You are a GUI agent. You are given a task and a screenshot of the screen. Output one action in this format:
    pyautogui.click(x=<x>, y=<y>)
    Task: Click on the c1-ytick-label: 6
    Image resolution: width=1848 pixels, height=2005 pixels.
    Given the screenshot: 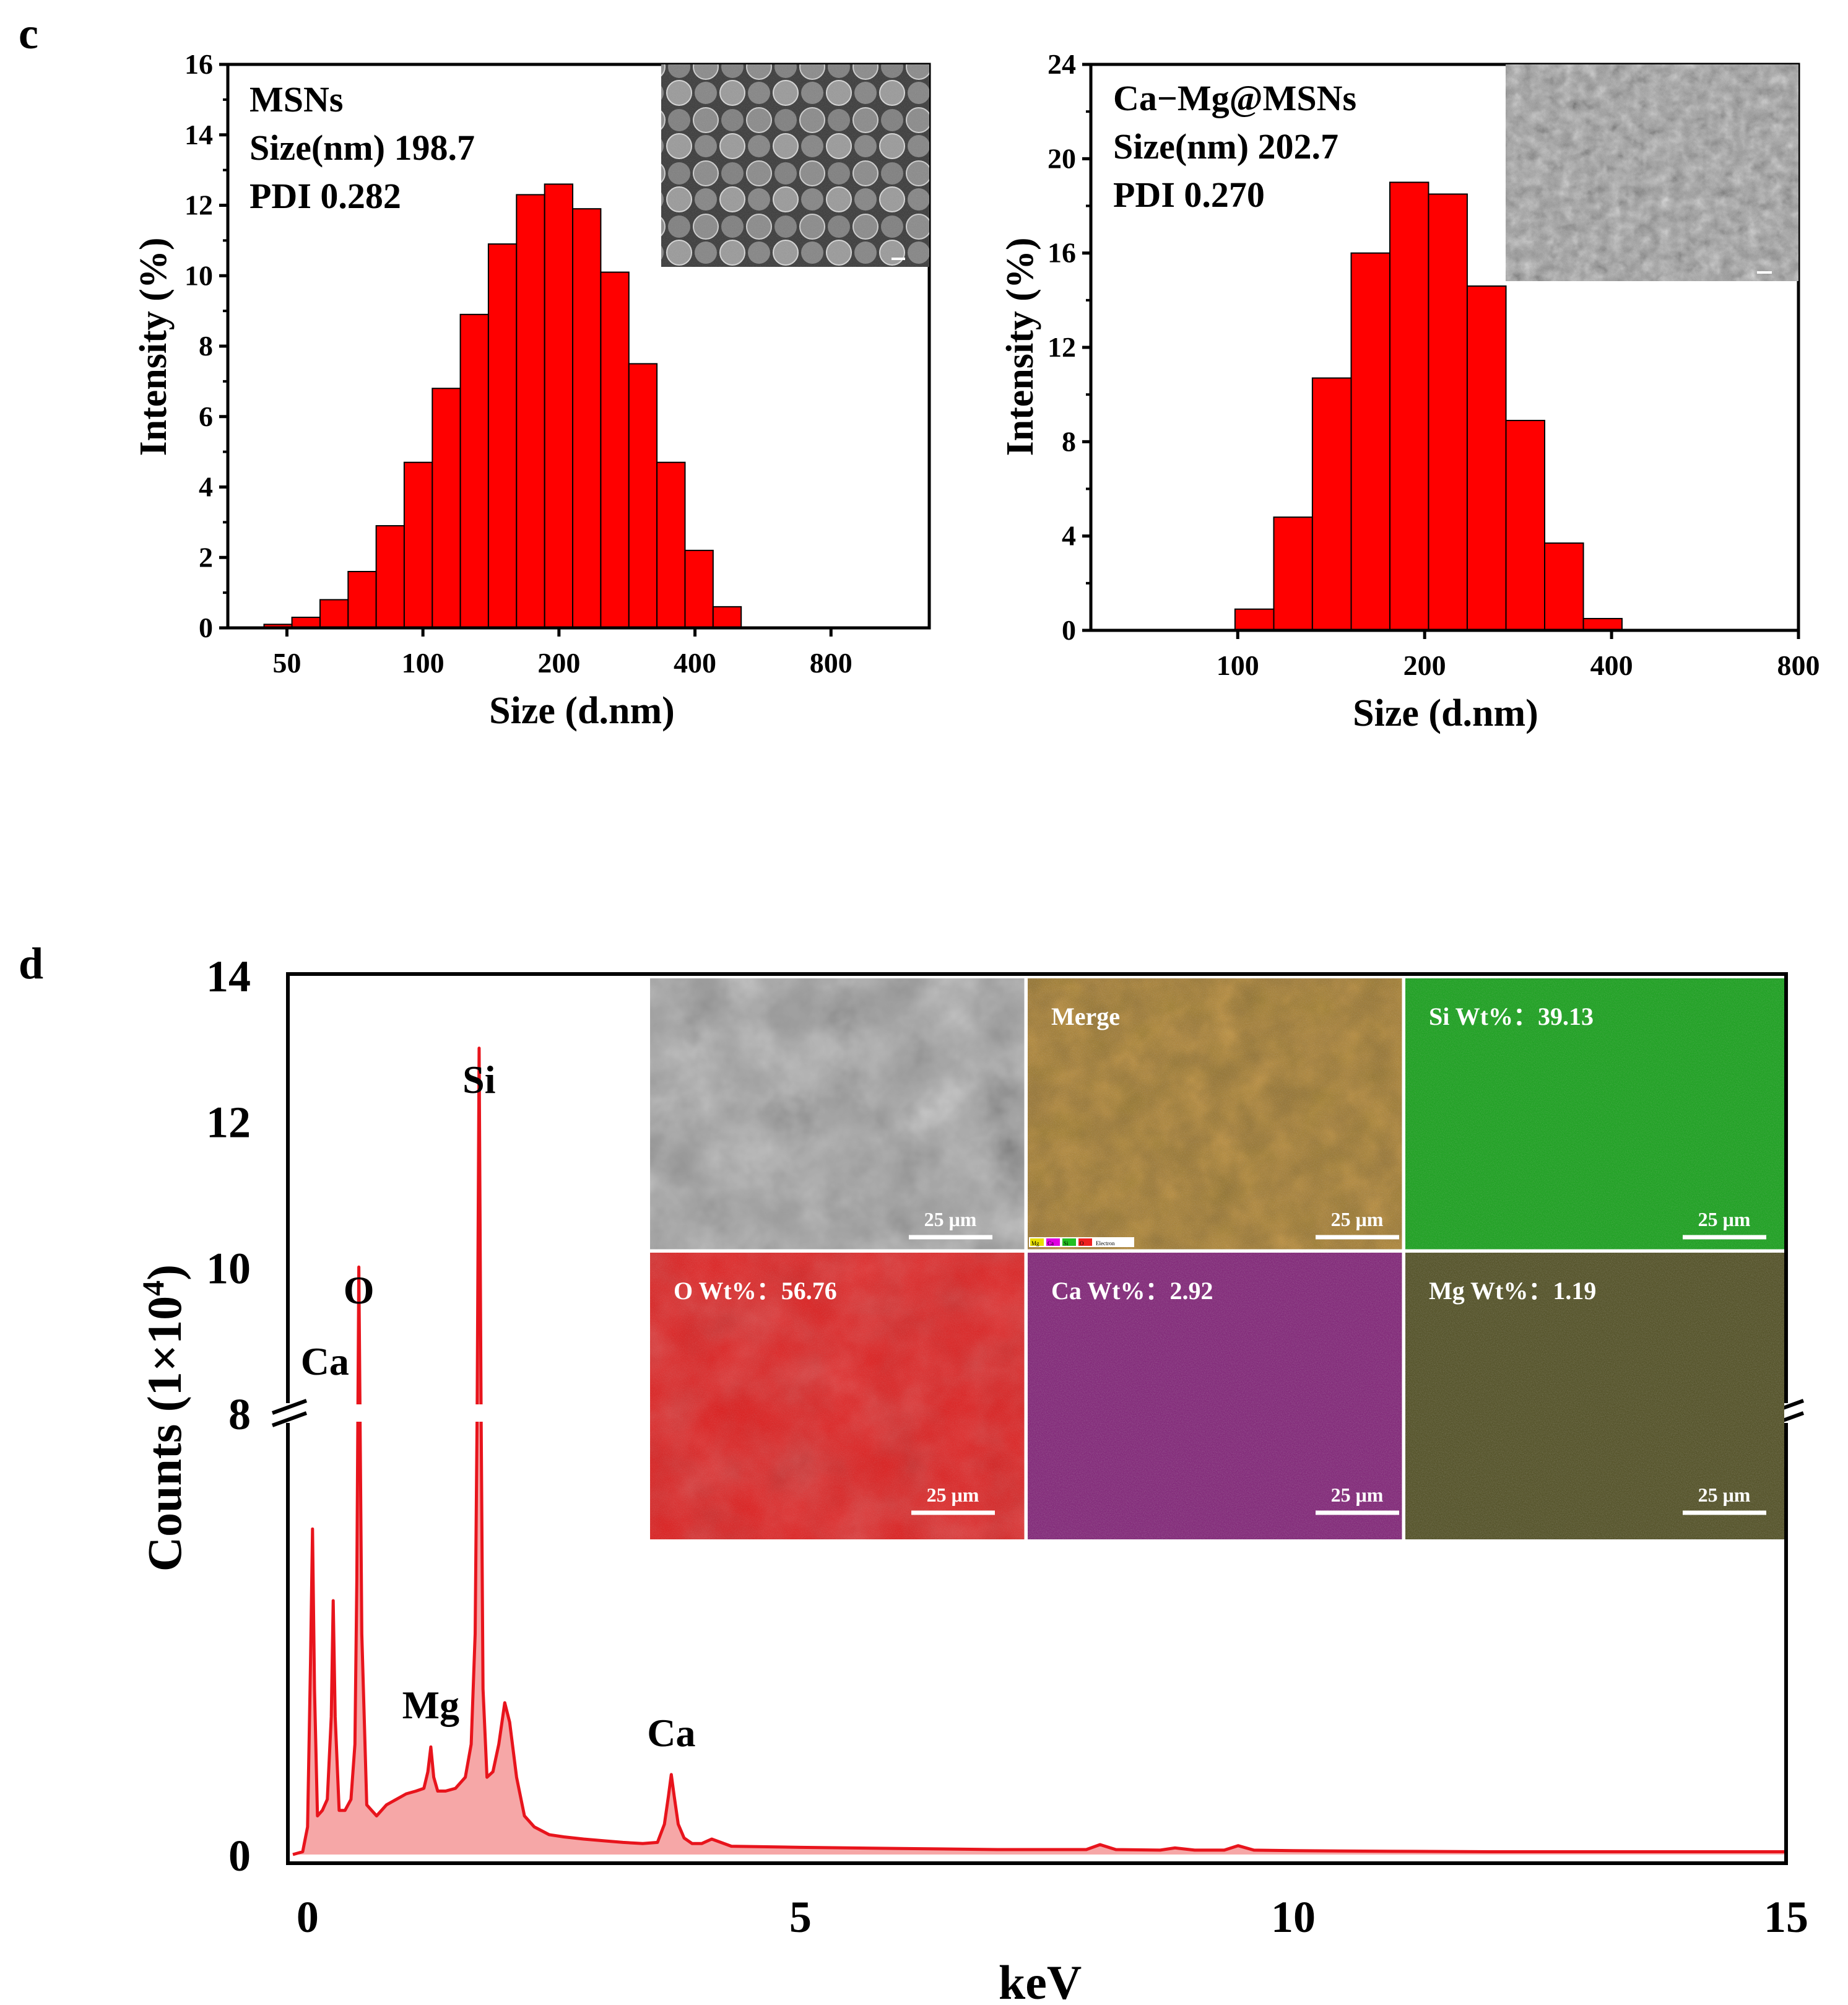 What is the action you would take?
    pyautogui.click(x=206, y=416)
    